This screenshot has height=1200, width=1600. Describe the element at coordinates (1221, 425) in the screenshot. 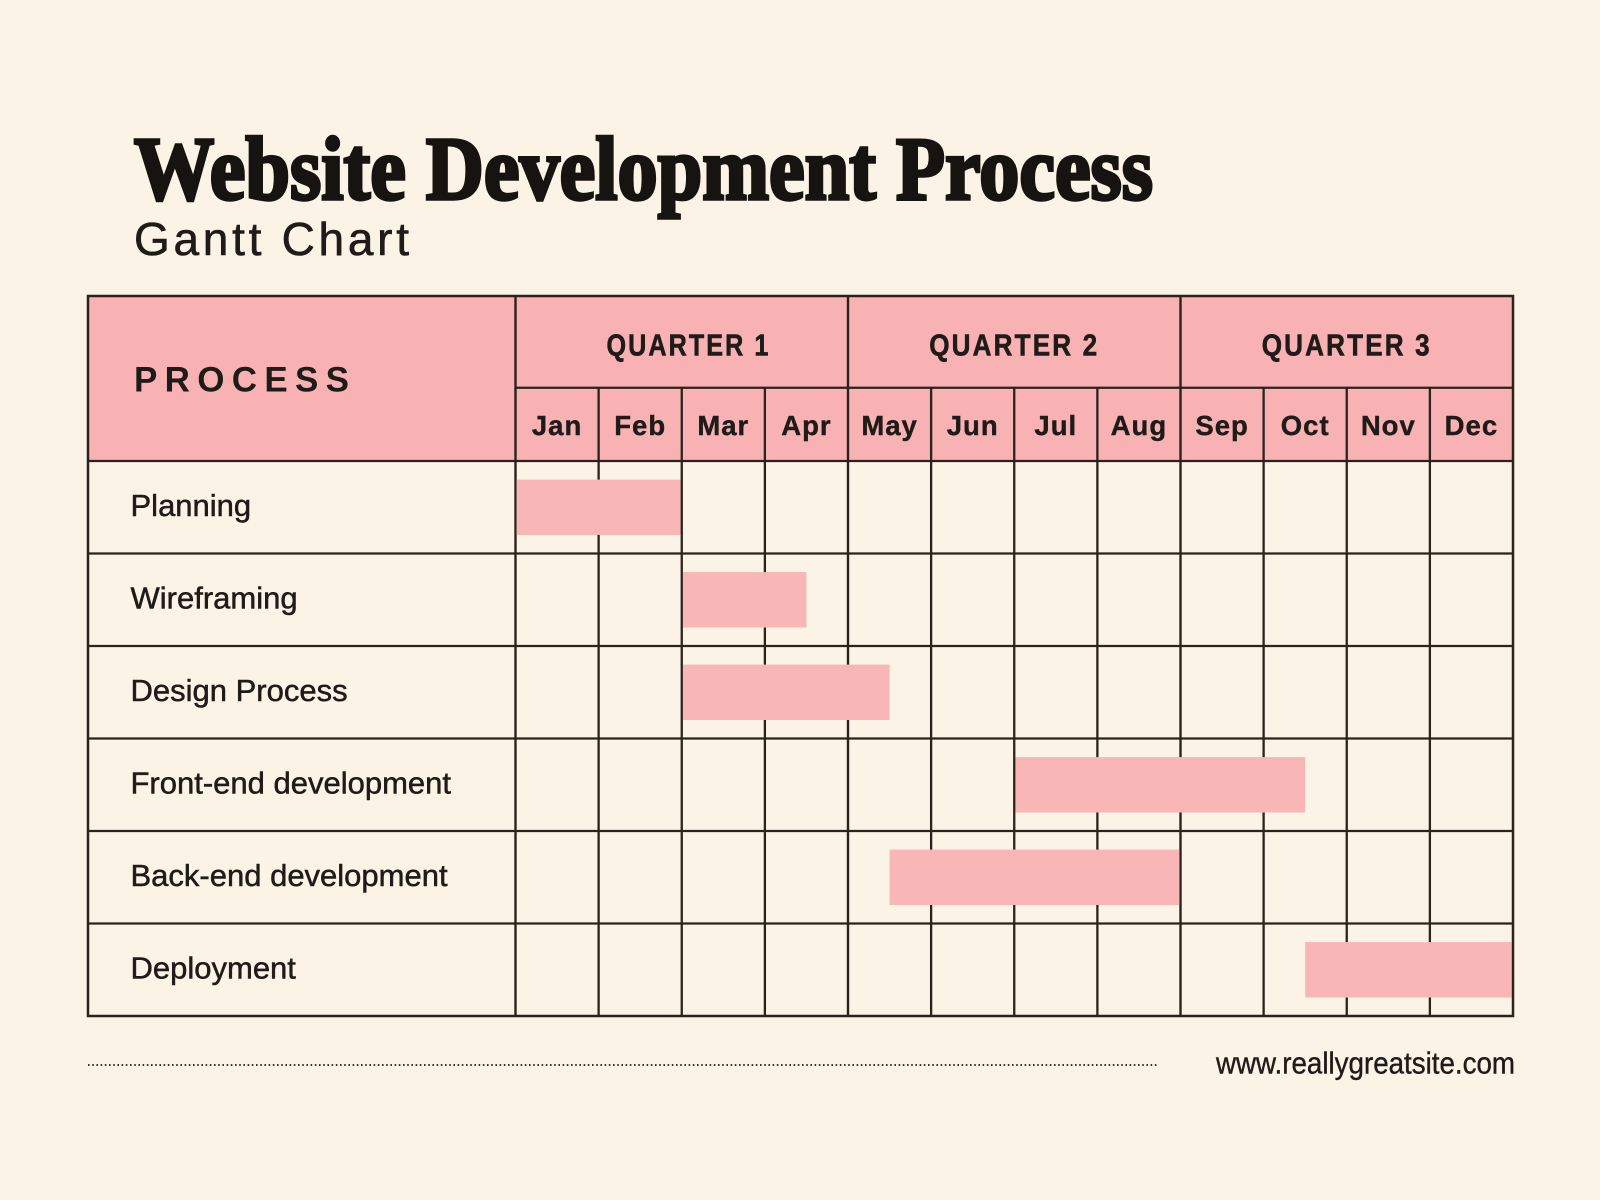

I see `svg-text: Sep` at that location.